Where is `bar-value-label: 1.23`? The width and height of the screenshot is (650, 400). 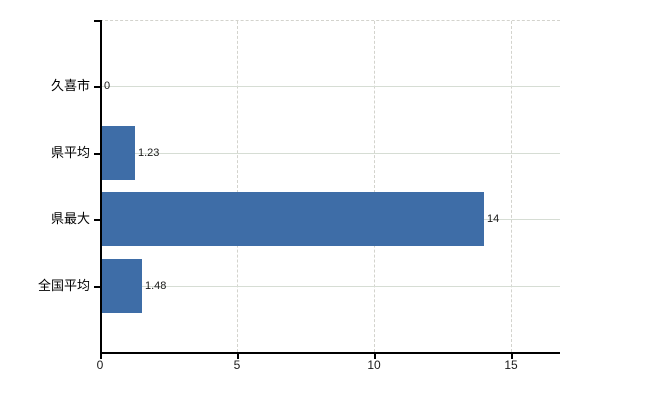
bar-value-label: 1.23 is located at coordinates (149, 153).